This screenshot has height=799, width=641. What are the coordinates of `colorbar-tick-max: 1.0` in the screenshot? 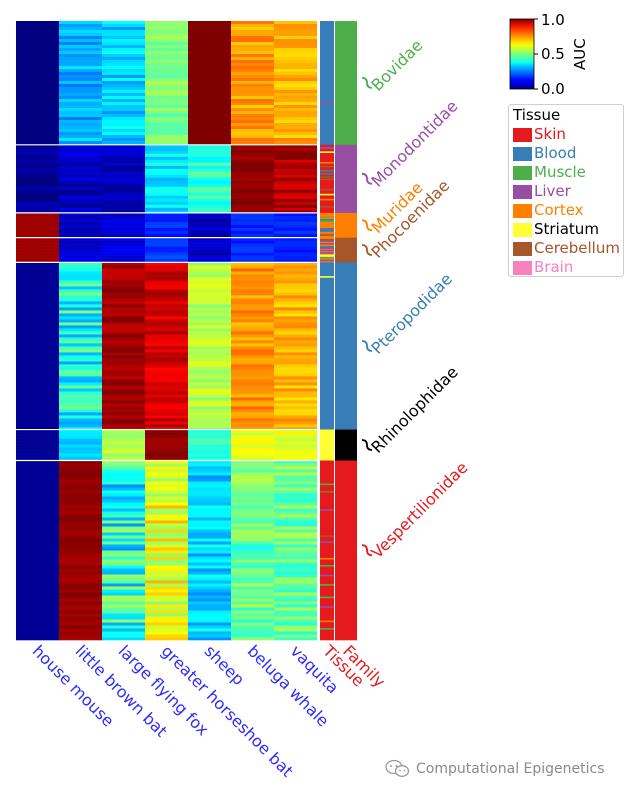 It's located at (553, 20).